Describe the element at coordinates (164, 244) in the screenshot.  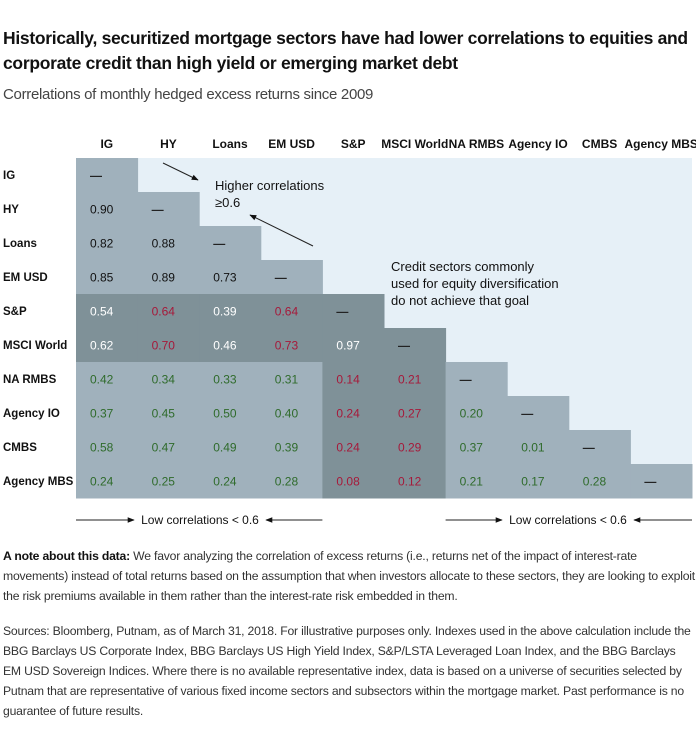
I see `cell-value: 0.88` at that location.